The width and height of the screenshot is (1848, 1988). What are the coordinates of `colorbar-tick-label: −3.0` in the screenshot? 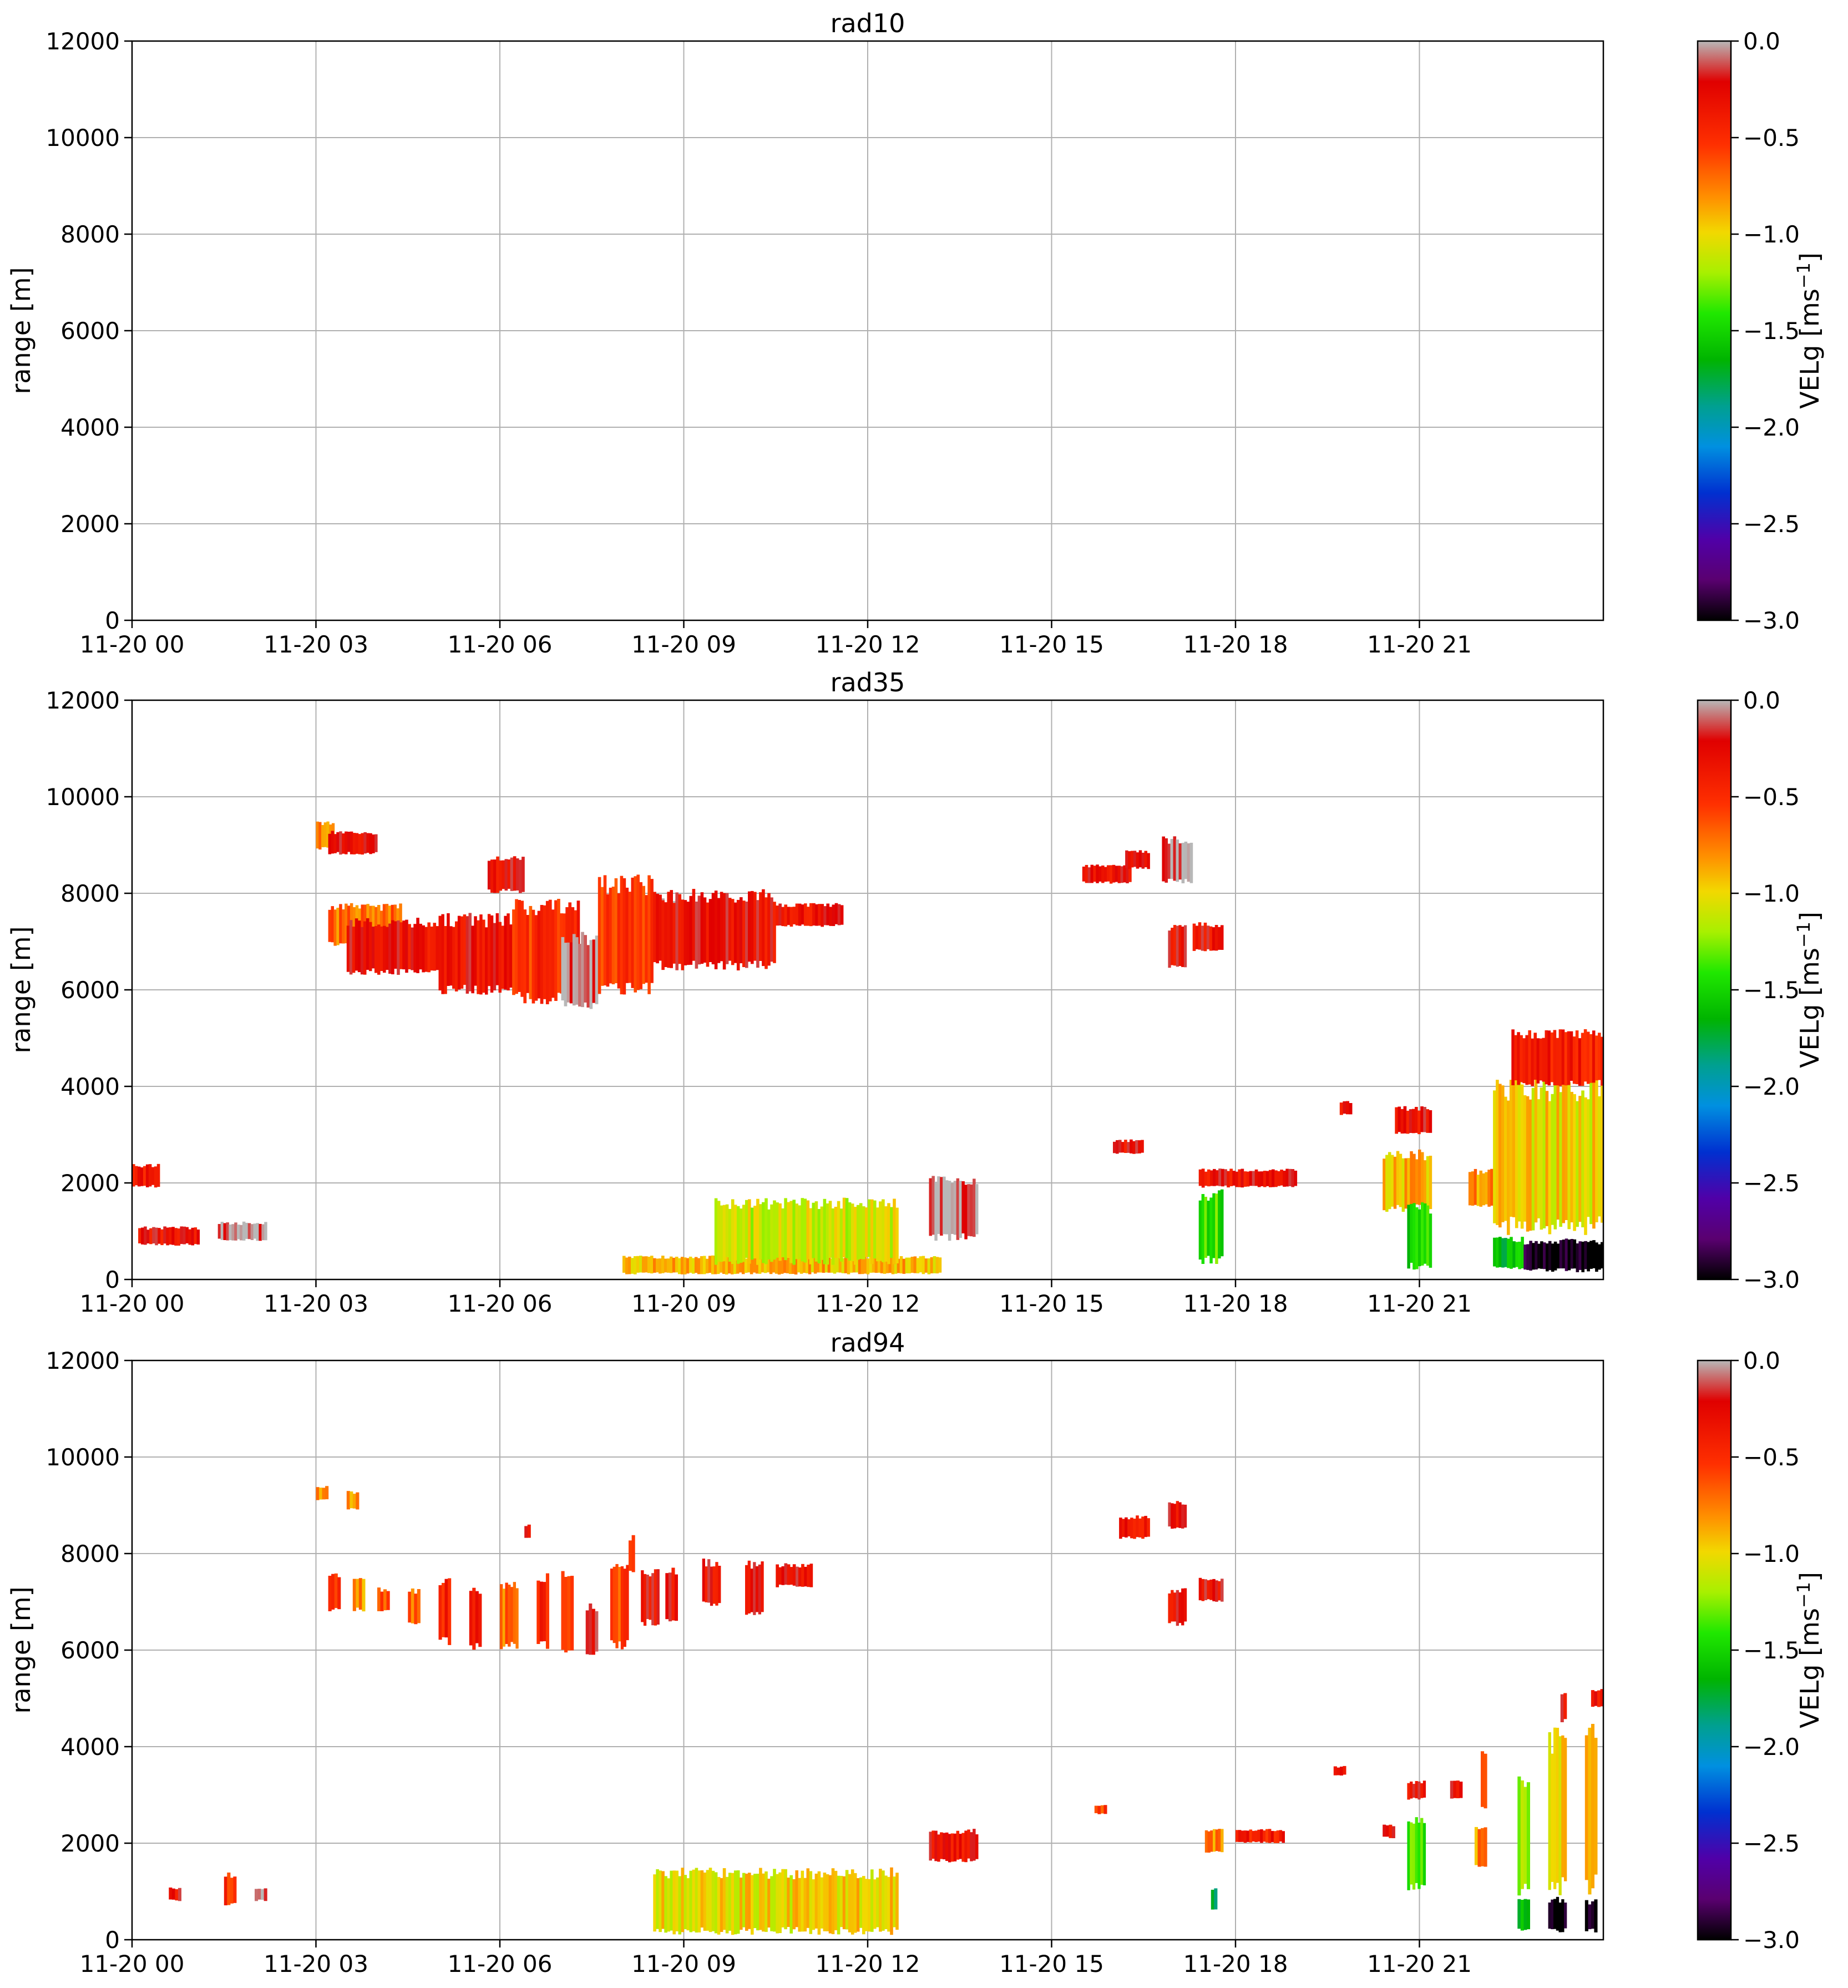 It's located at (1771, 620).